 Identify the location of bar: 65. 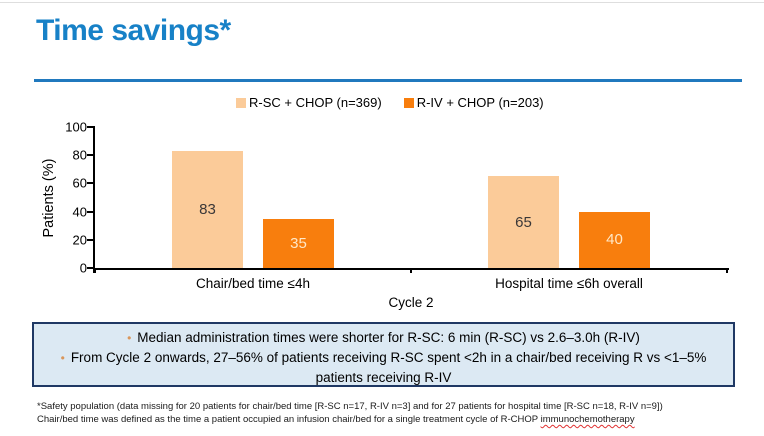
(523, 222).